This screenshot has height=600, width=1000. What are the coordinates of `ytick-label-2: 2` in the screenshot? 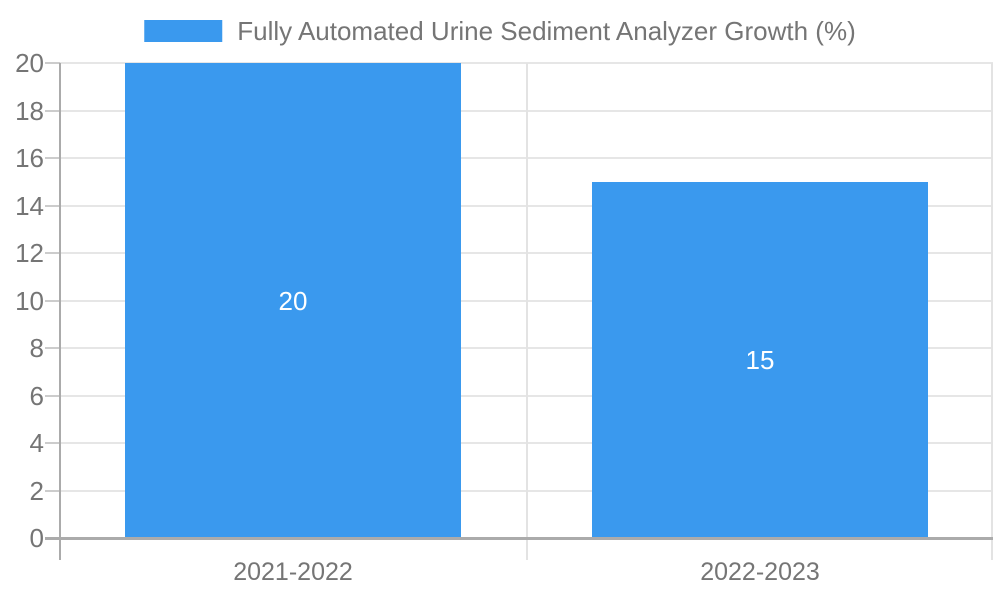 It's located at (36, 491).